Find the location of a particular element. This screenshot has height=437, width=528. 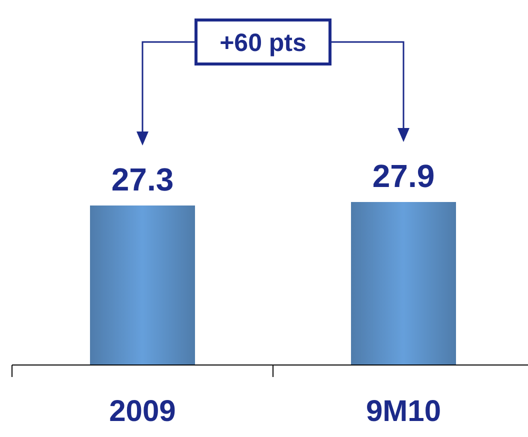

x-tick-label: 9M10 is located at coordinates (404, 411).